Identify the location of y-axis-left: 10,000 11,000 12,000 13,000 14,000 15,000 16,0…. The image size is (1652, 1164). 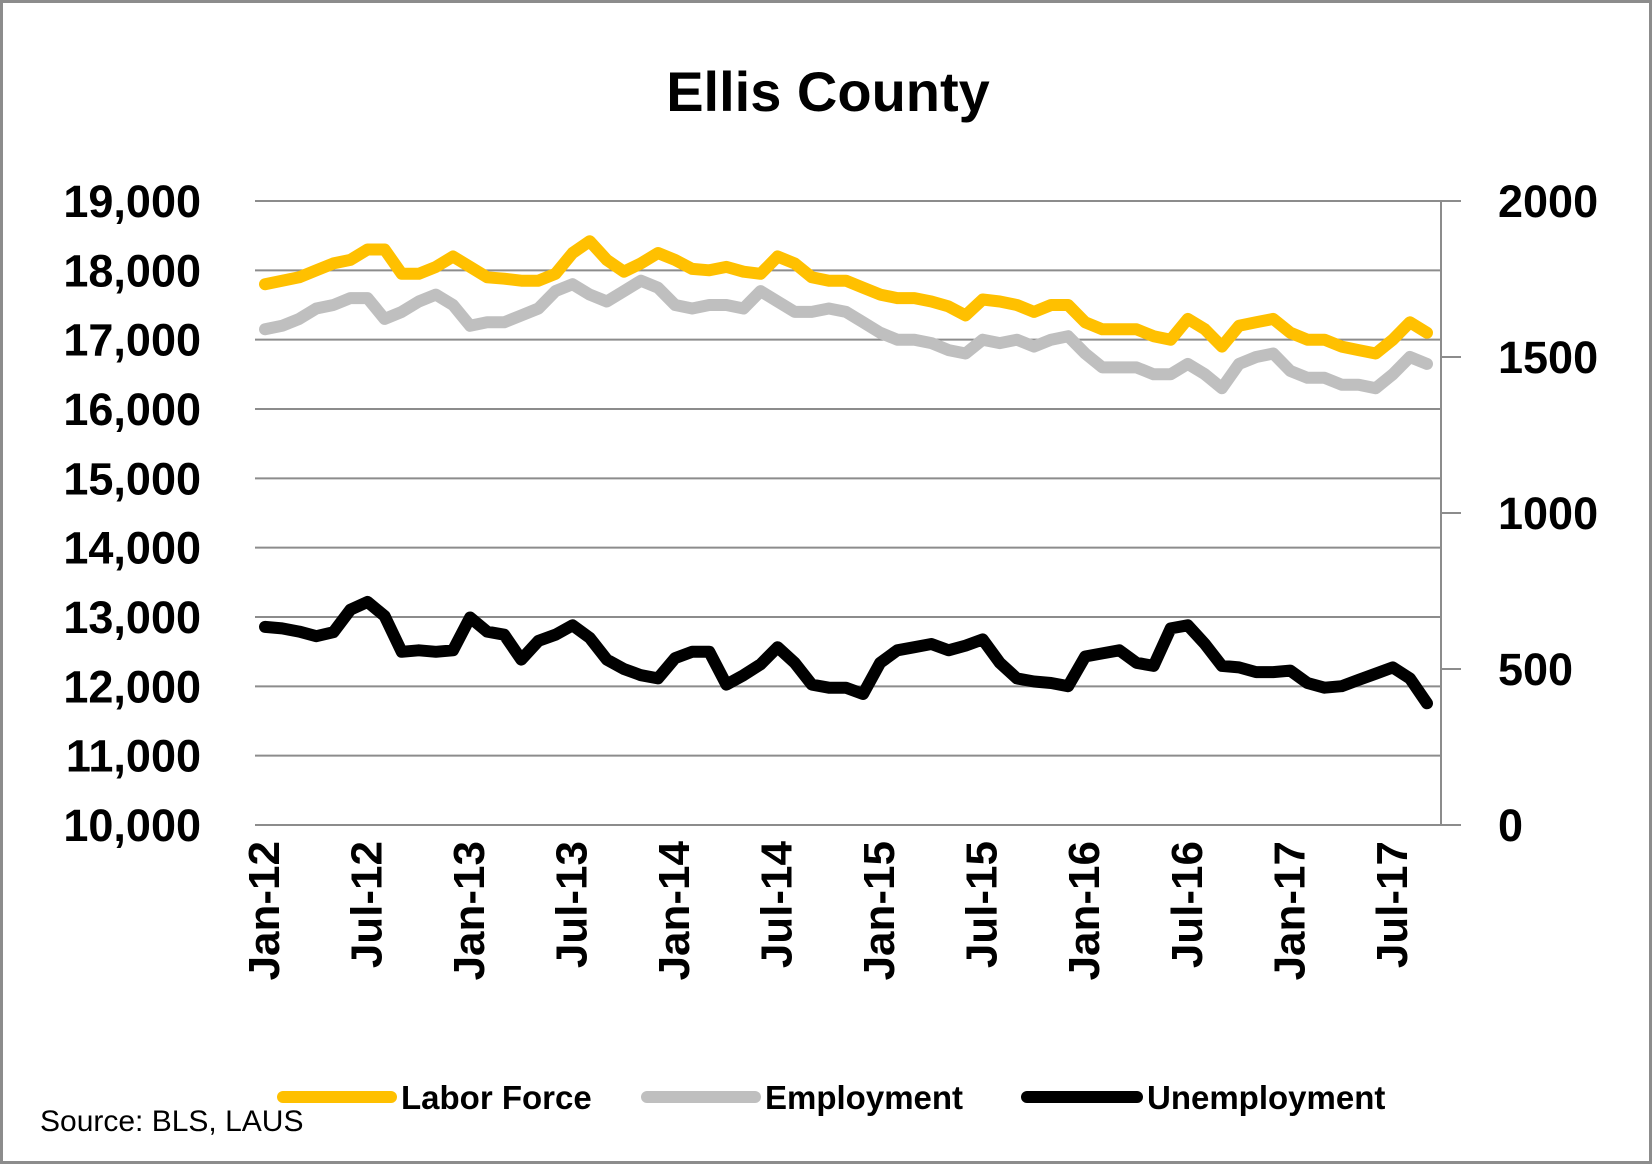
(132, 513).